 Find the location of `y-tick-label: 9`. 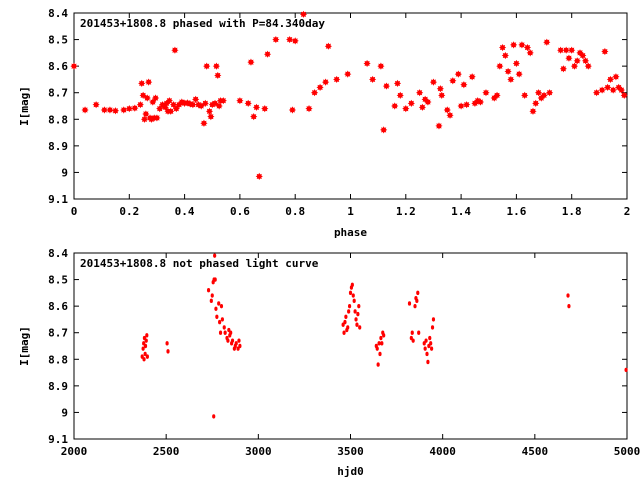

y-tick-label: 9 is located at coordinates (64, 172).